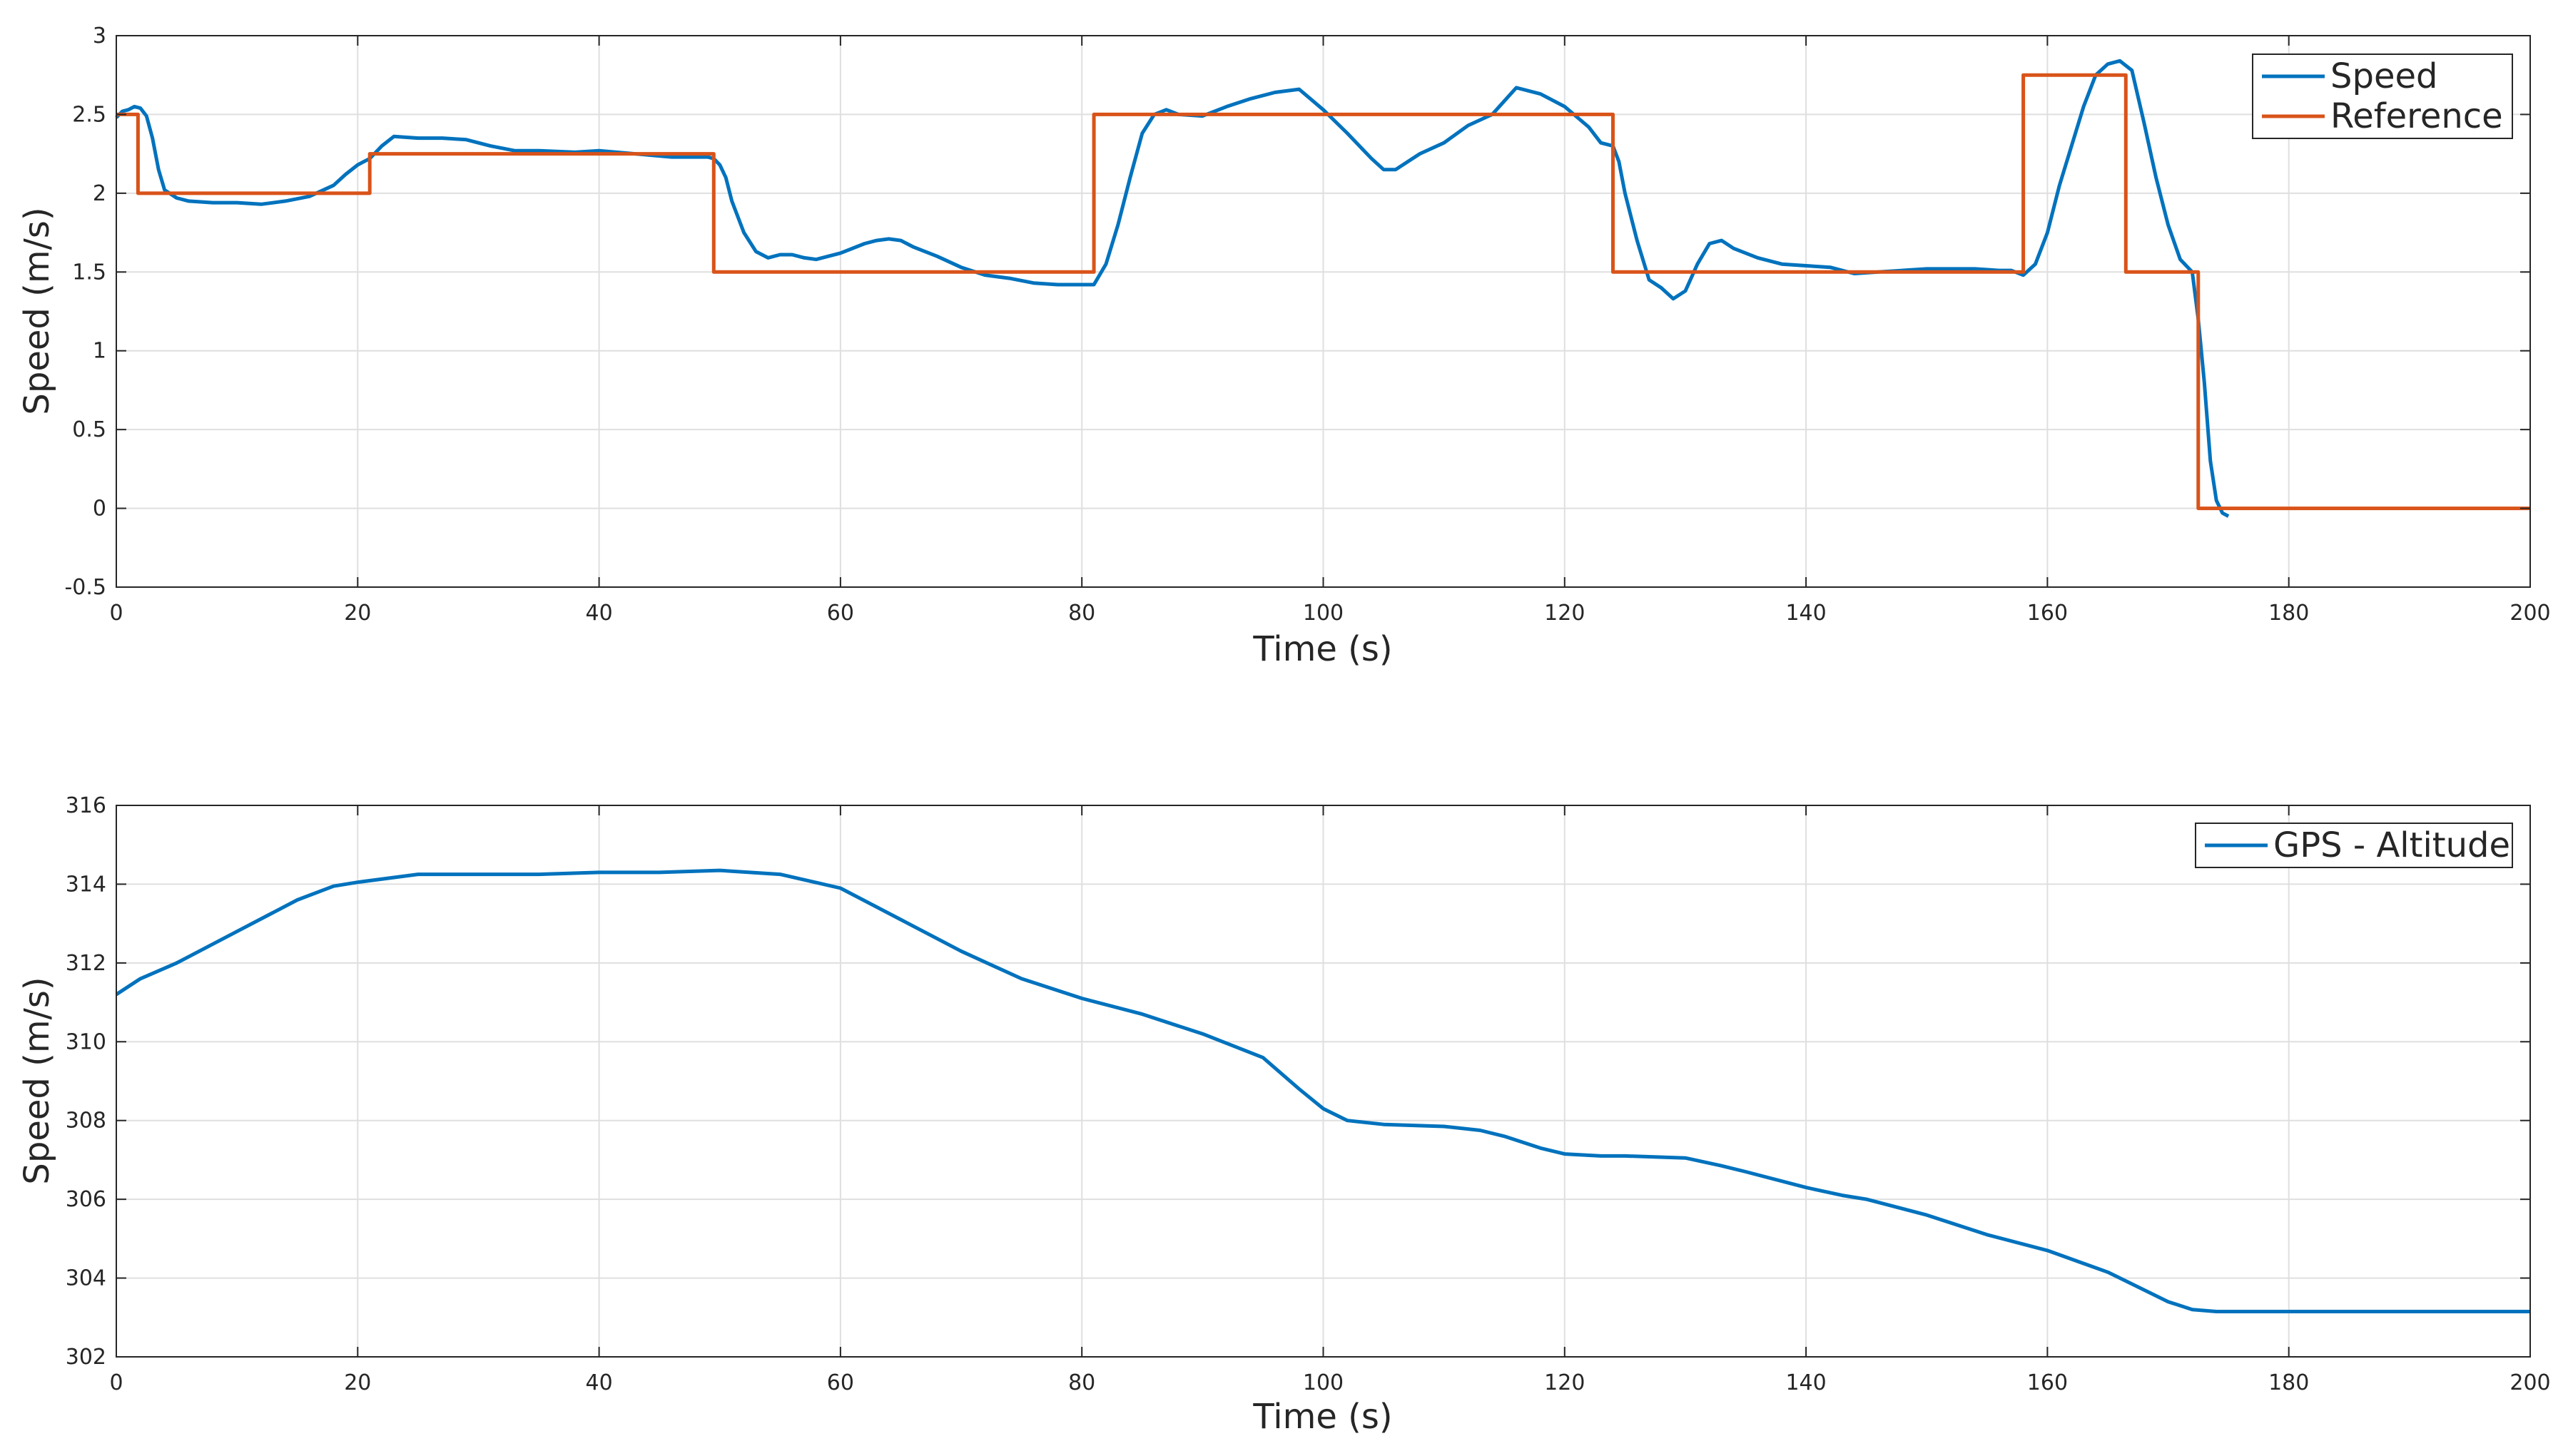  I want to click on altitude-y-axis-label: Speed (m/s), so click(37, 1080).